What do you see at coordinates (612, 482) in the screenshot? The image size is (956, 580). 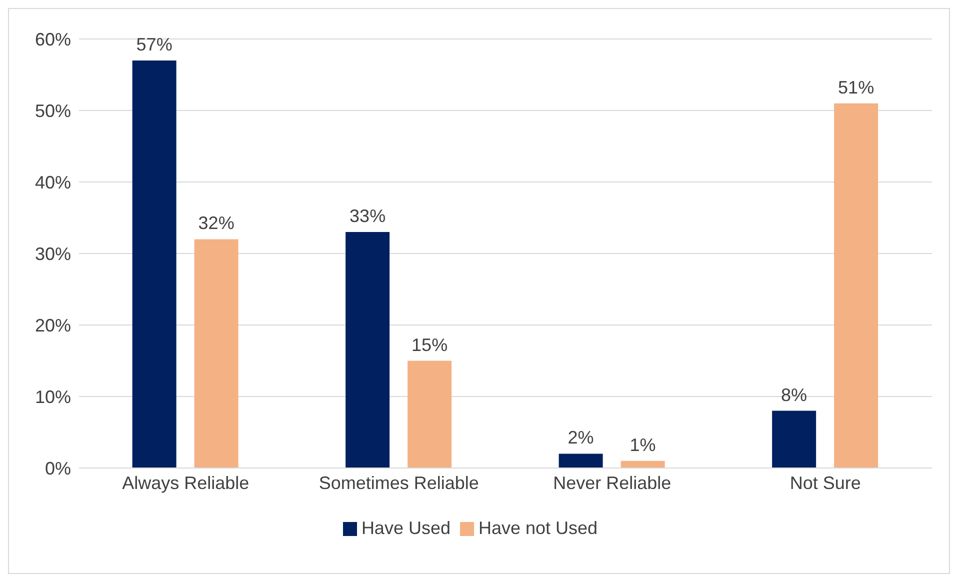 I see `x-tick-label: Never Reliable` at bounding box center [612, 482].